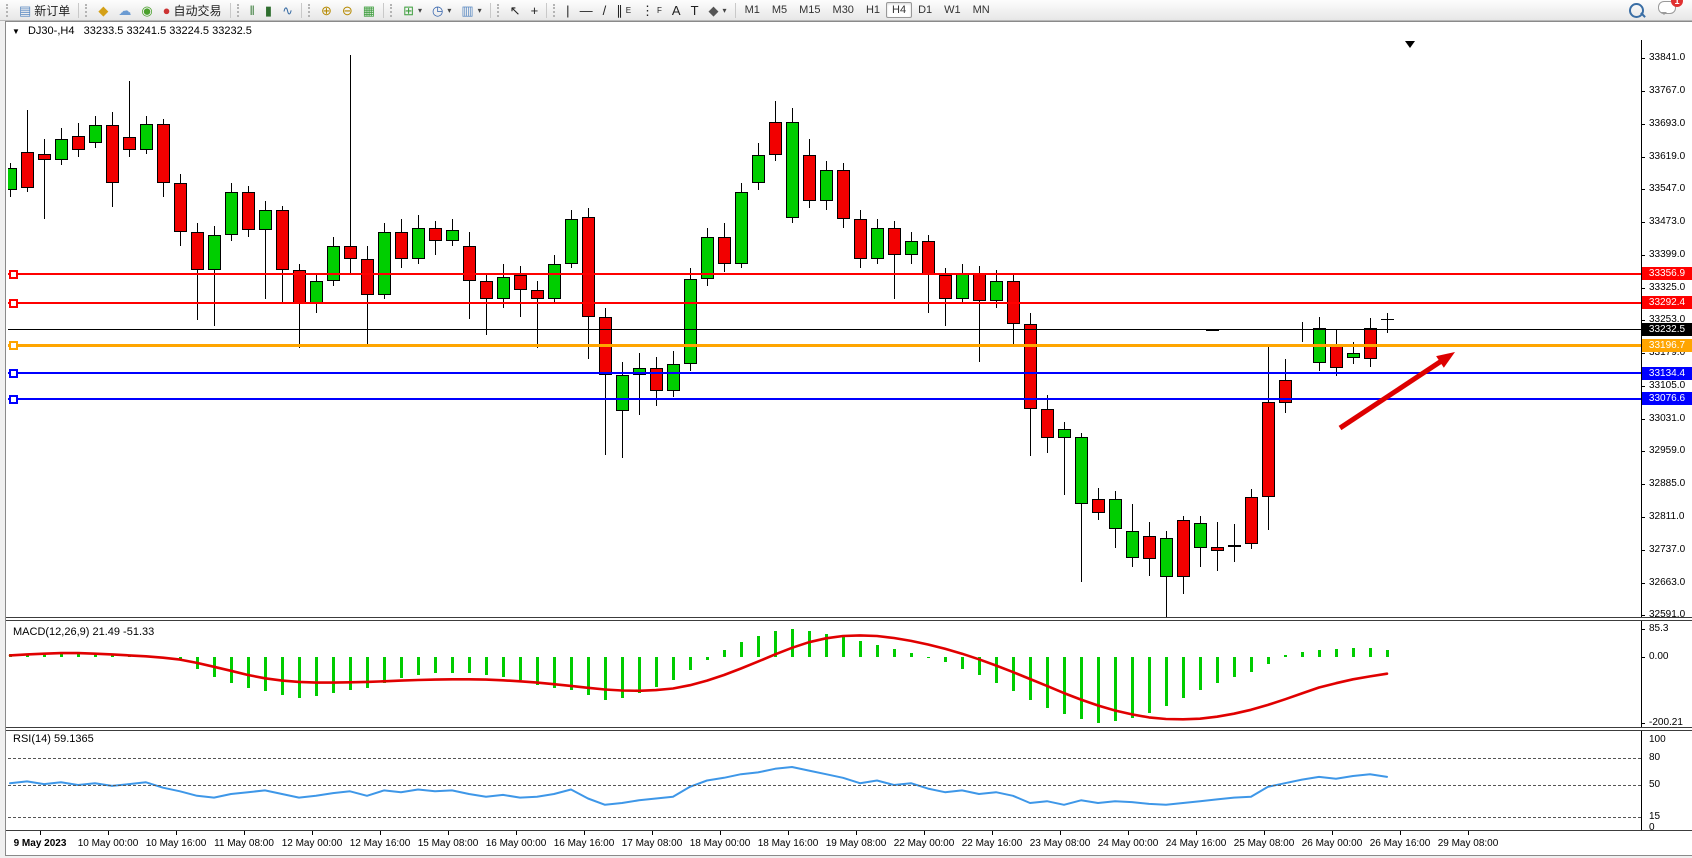  What do you see at coordinates (824, 785) in the screenshot?
I see `rsi-level-line` at bounding box center [824, 785].